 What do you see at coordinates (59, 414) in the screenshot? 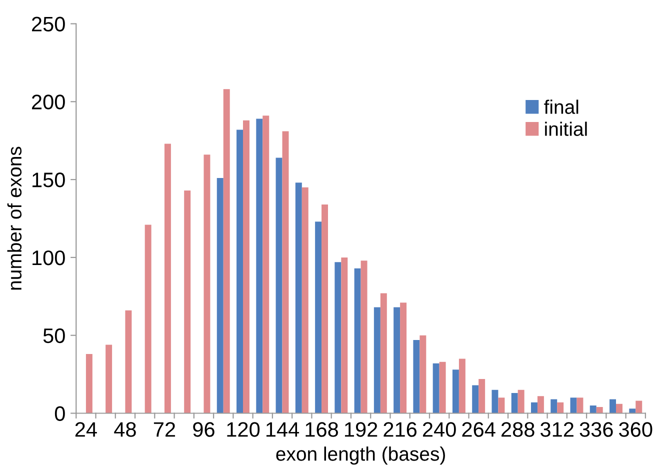
I see `y-tick-label: 0` at bounding box center [59, 414].